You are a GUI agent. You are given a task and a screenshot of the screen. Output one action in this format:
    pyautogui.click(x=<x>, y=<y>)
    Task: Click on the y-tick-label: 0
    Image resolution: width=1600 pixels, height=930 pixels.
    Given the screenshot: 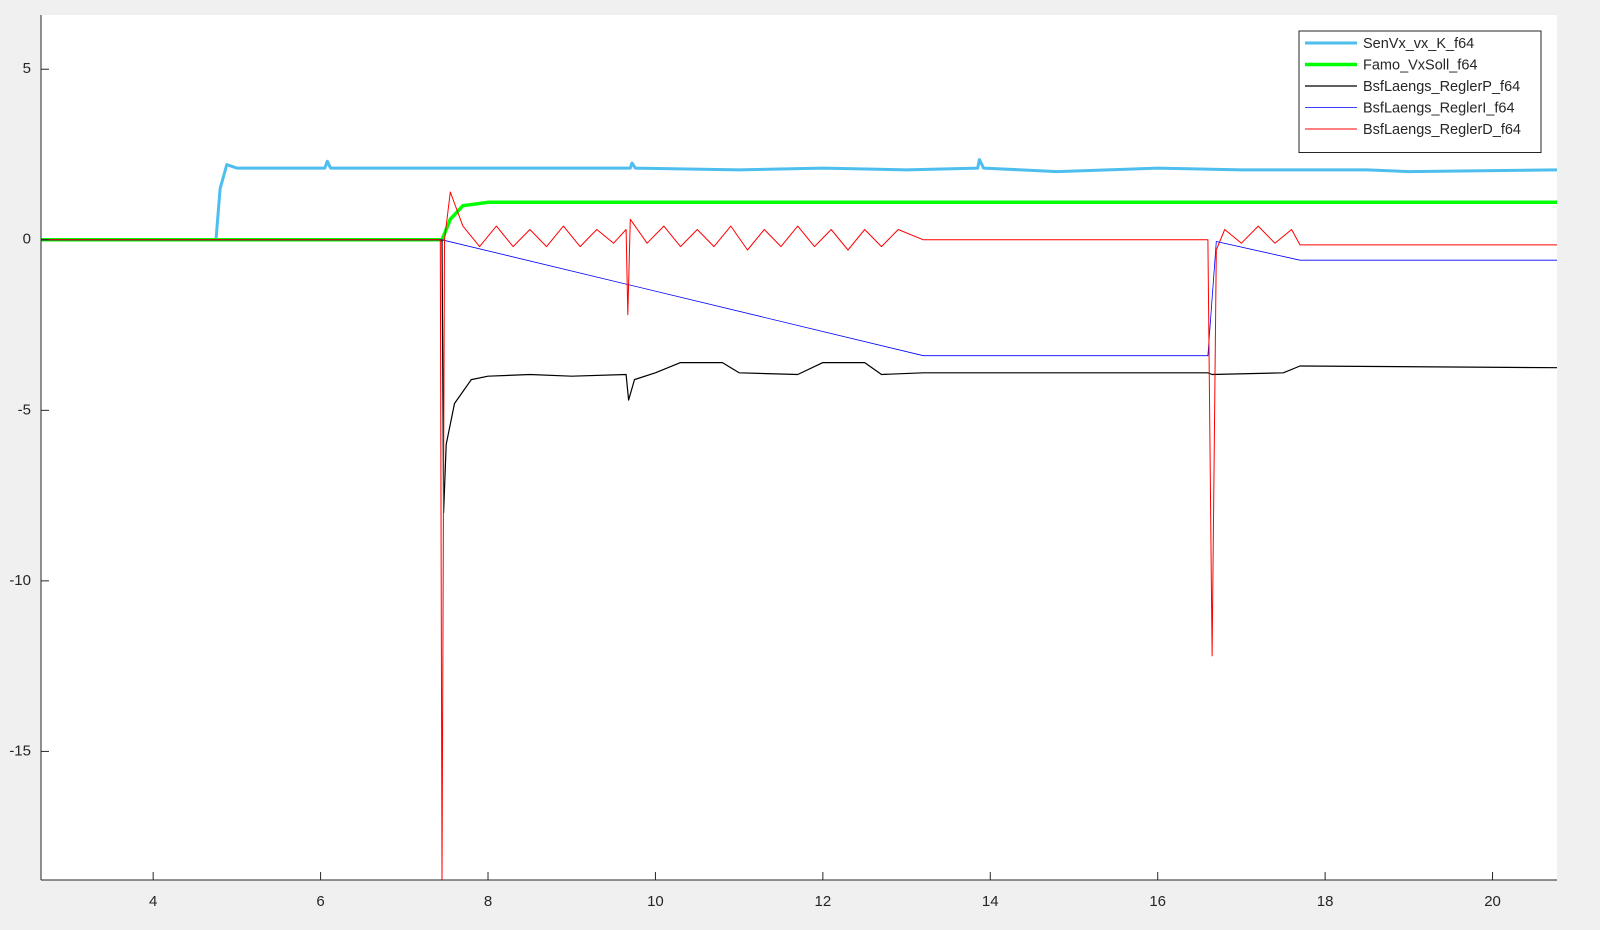 What is the action you would take?
    pyautogui.click(x=27, y=239)
    